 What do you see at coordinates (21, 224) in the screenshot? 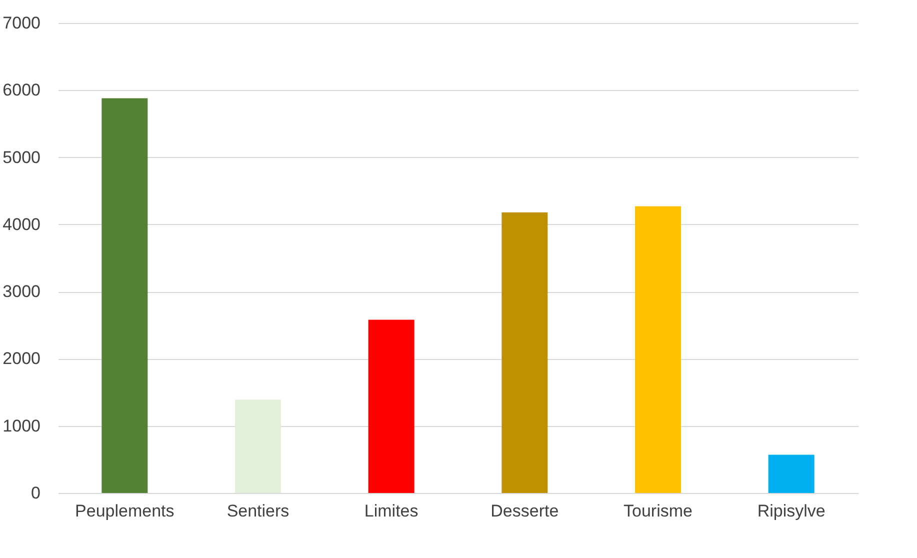
I see `y-tick-label: 4000` at bounding box center [21, 224].